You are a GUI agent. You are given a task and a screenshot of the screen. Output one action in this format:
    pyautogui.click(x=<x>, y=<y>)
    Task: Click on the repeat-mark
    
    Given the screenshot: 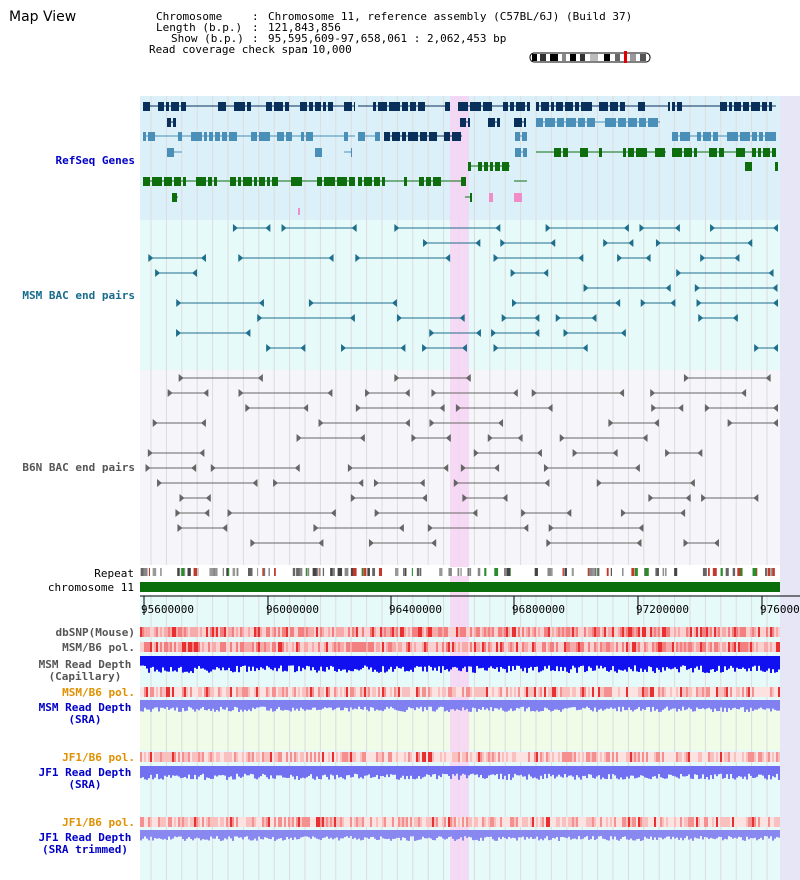 What is the action you would take?
    pyautogui.click(x=189, y=572)
    